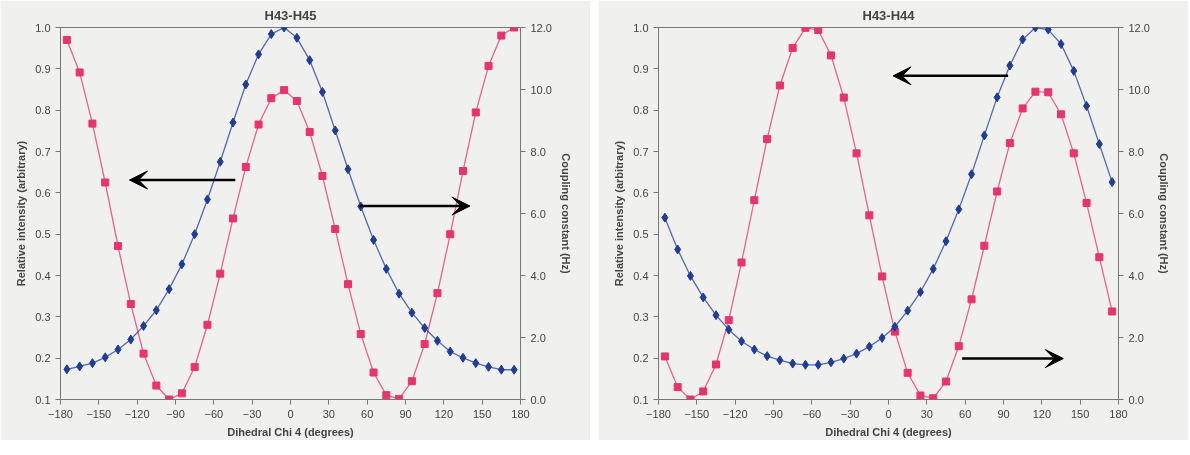 Image resolution: width=1190 pixels, height=455 pixels. What do you see at coordinates (1042, 413) in the screenshot?
I see `x-tick-label: 120` at bounding box center [1042, 413].